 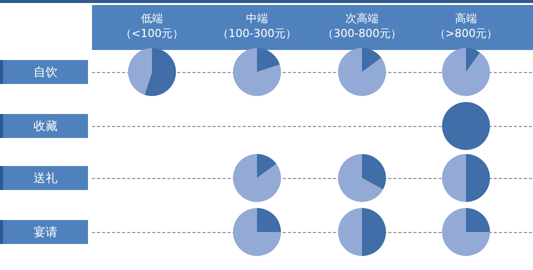 I want to click on category-label: 中端（100-300元）, so click(x=257, y=26).